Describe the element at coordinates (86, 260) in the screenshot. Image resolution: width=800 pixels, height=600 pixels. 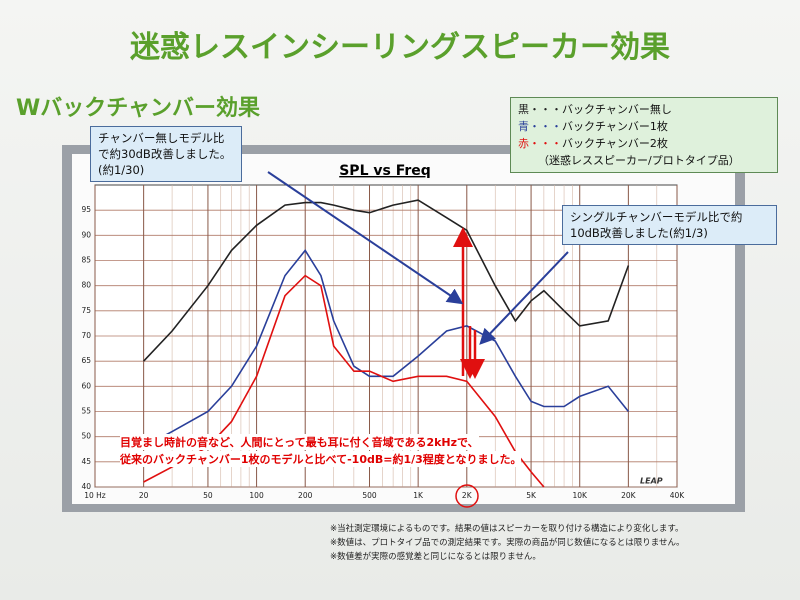
I see `y-tick-label: 85` at that location.